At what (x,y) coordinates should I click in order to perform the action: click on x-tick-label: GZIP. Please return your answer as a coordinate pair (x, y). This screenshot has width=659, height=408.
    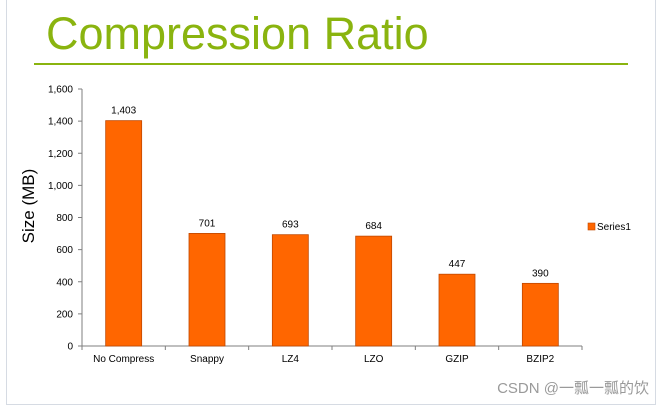
    Looking at the image, I should click on (457, 359).